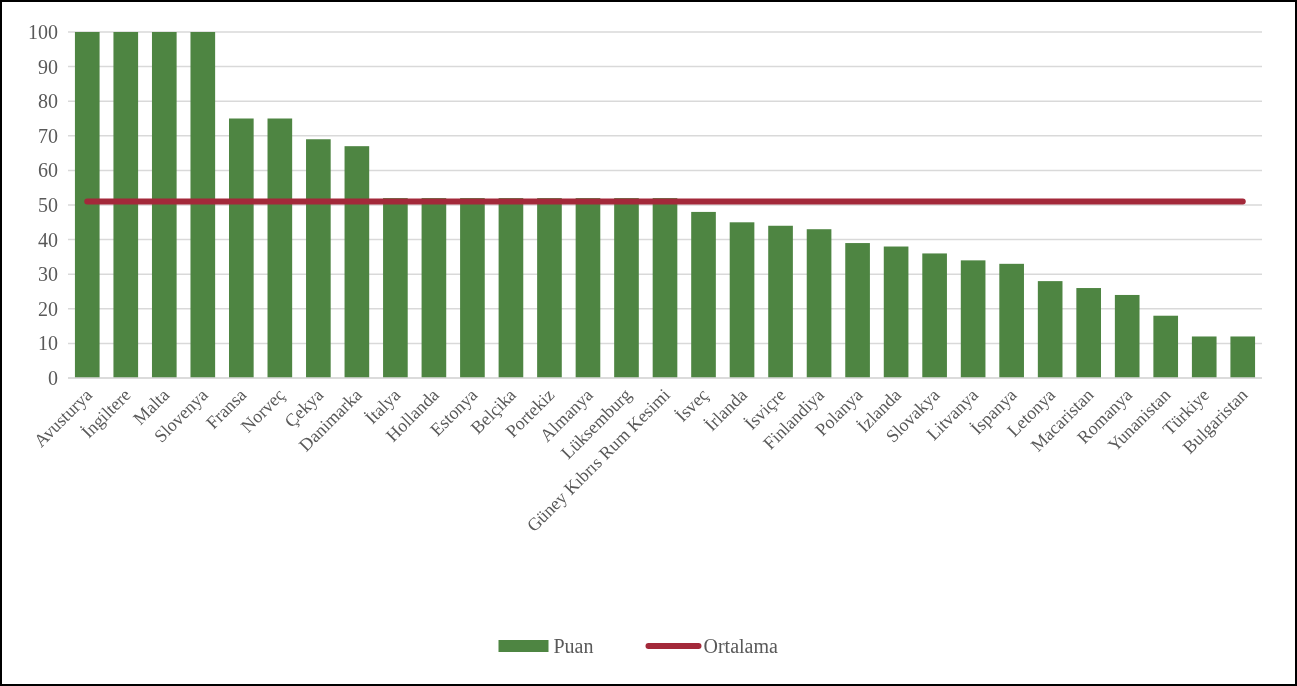 This screenshot has height=686, width=1297. I want to click on y-tick-label: 70, so click(48, 135).